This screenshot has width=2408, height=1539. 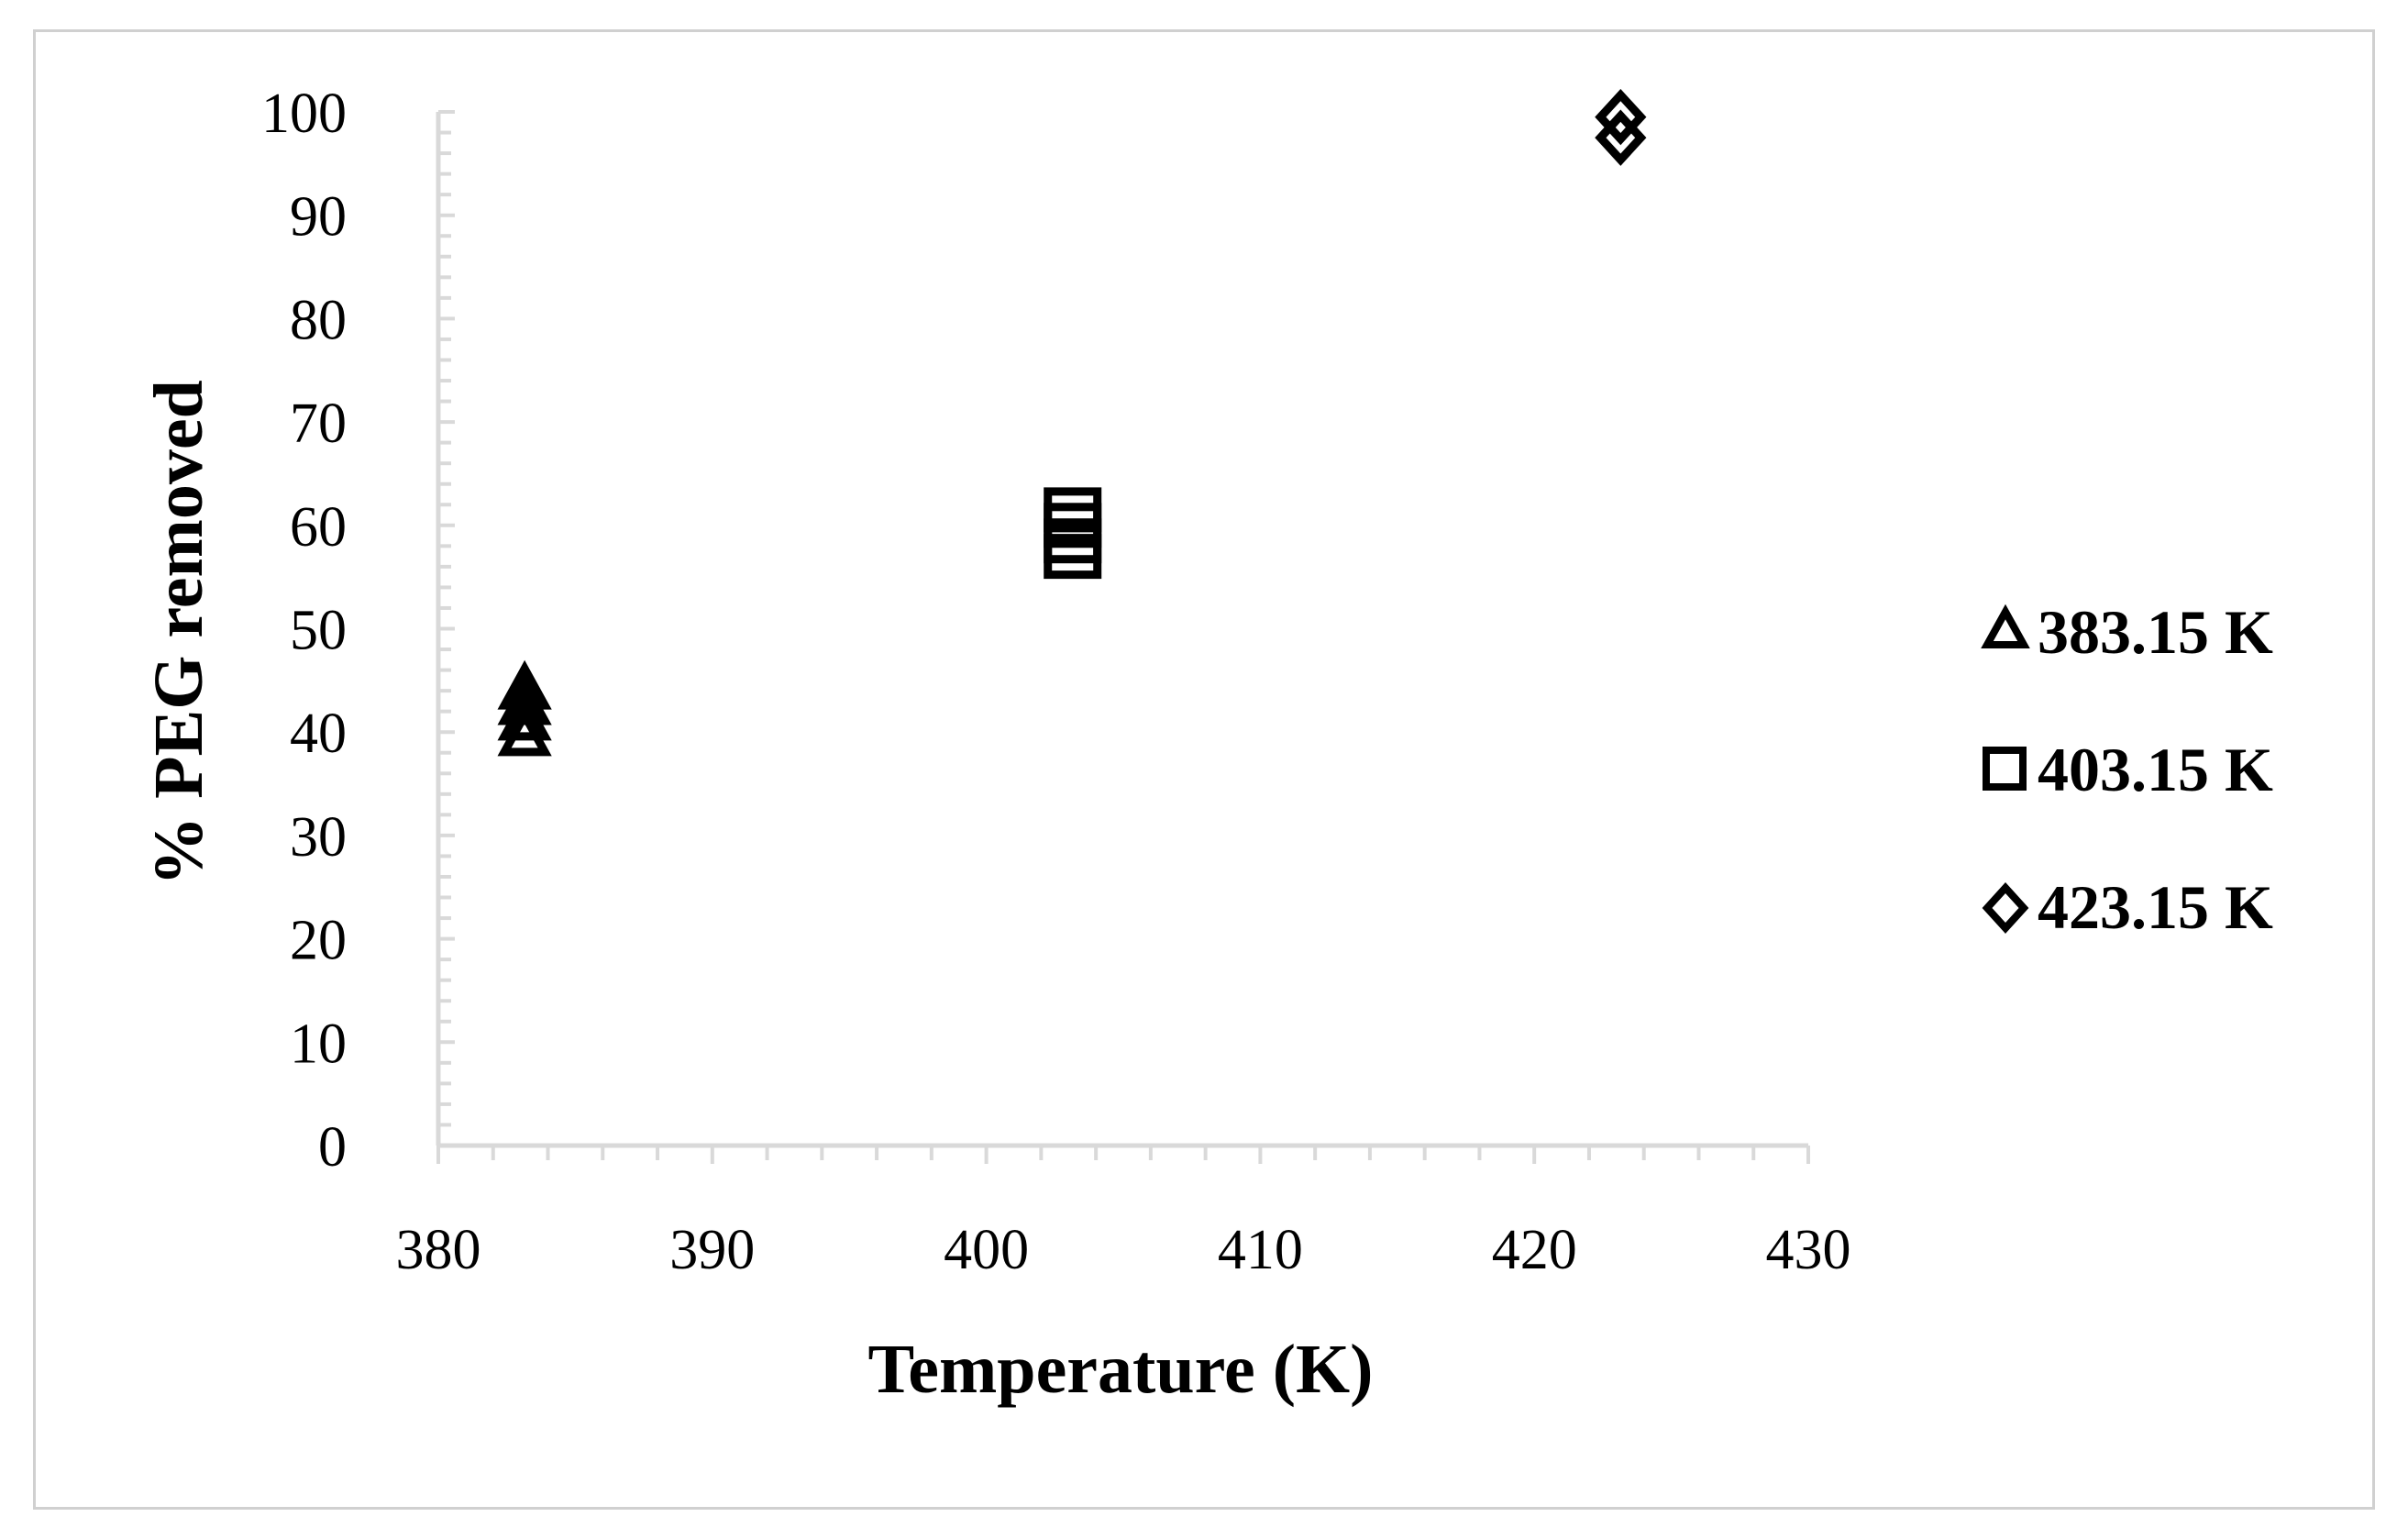 I want to click on y-tick-label: 50, so click(x=318, y=631).